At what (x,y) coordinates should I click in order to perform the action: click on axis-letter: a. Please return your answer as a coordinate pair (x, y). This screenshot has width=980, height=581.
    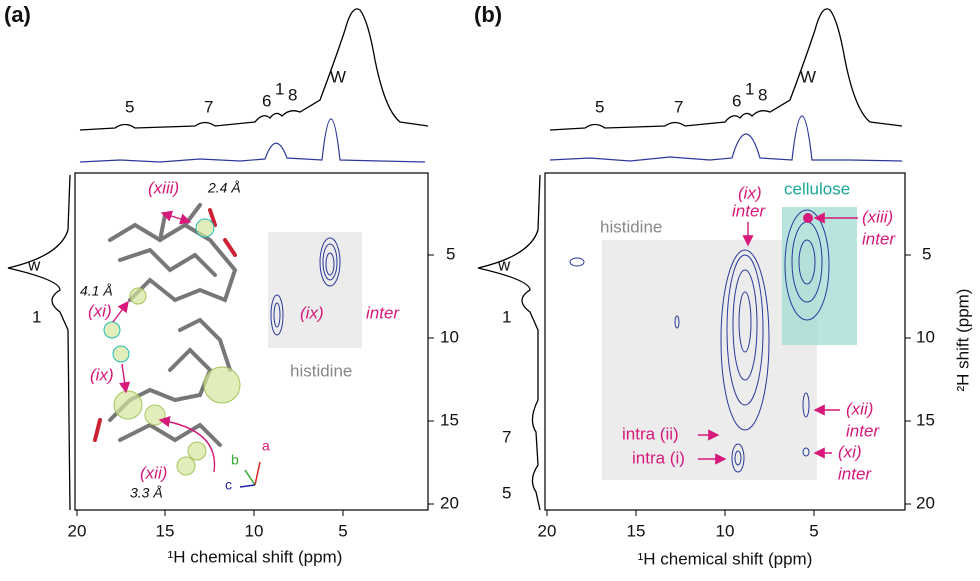
    Looking at the image, I should click on (266, 446).